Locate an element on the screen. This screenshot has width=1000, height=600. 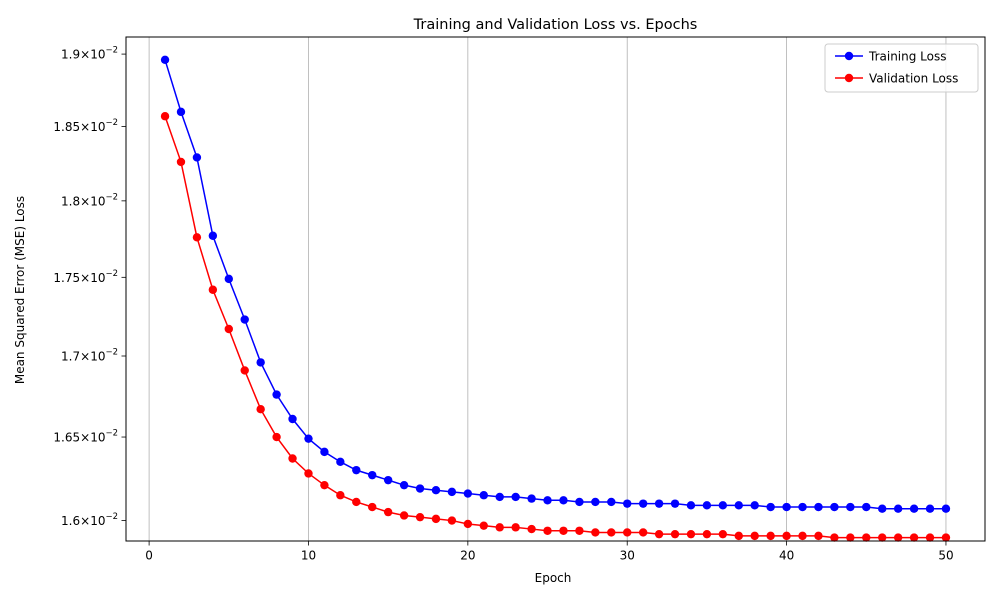
legend-validation-label: Validation Loss is located at coordinates (913, 79).